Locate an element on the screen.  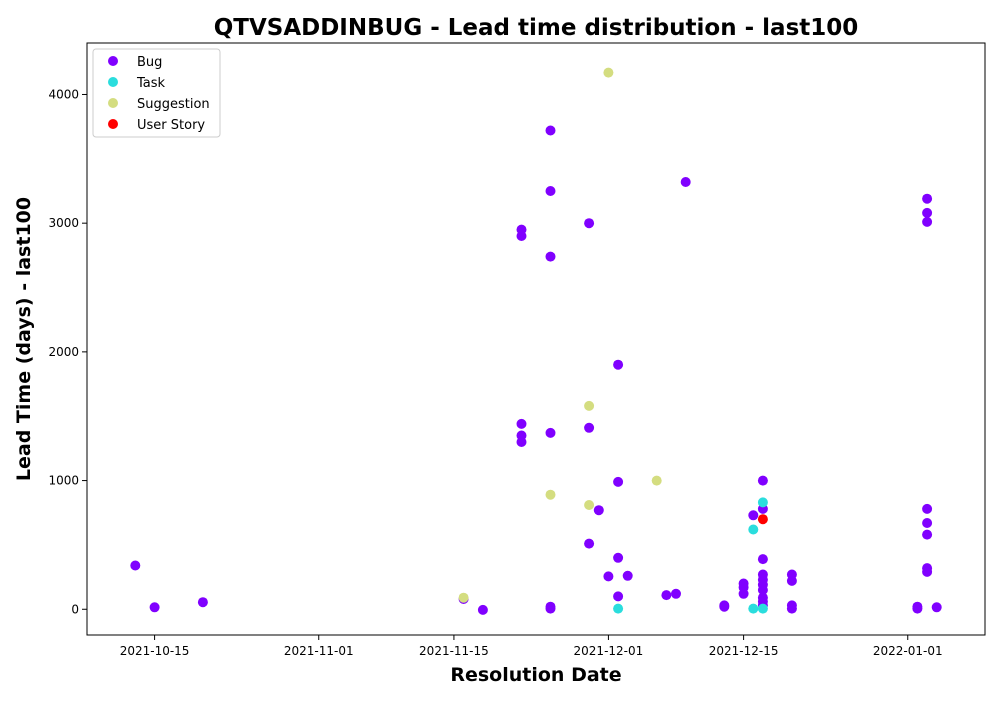
legend-label-user-story: User Story is located at coordinates (171, 125).